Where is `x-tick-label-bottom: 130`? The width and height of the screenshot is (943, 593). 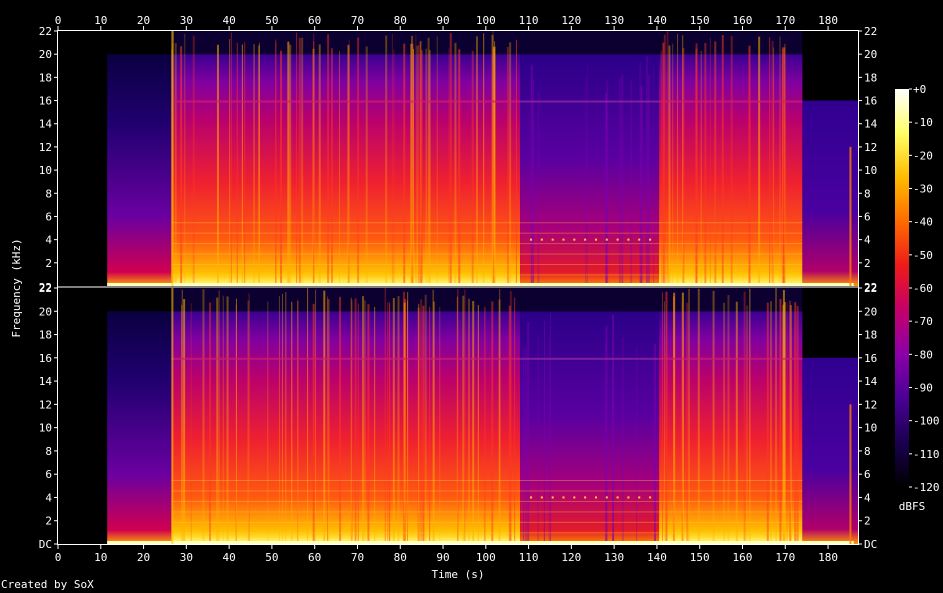 x-tick-label-bottom: 130 is located at coordinates (614, 557).